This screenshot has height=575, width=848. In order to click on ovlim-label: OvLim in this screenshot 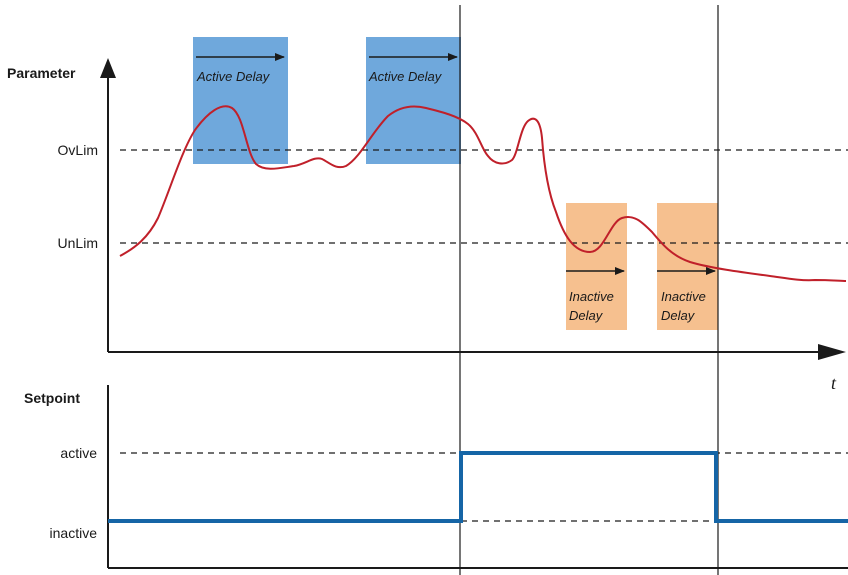, I will do `click(78, 150)`.